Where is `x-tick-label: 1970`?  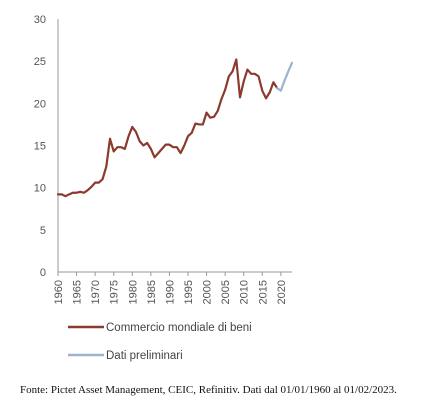 x-tick-label: 1970 is located at coordinates (96, 292).